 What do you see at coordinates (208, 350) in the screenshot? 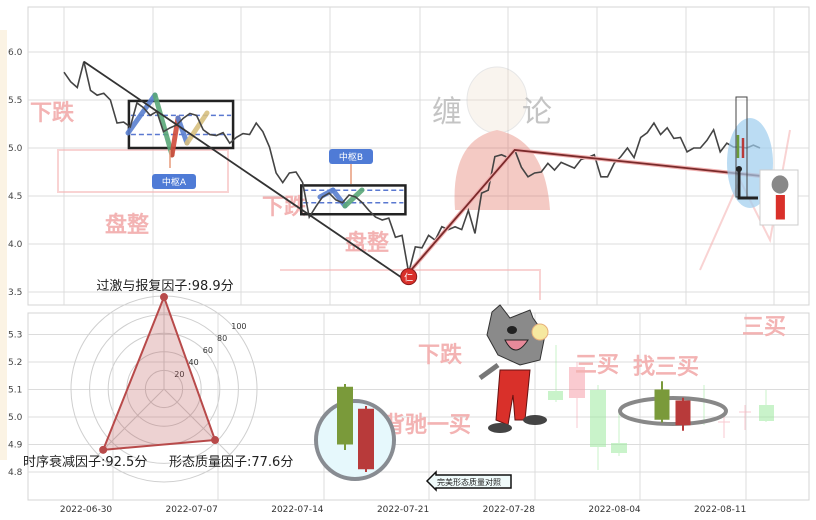
I see `radar-ring-label: 60` at bounding box center [208, 350].